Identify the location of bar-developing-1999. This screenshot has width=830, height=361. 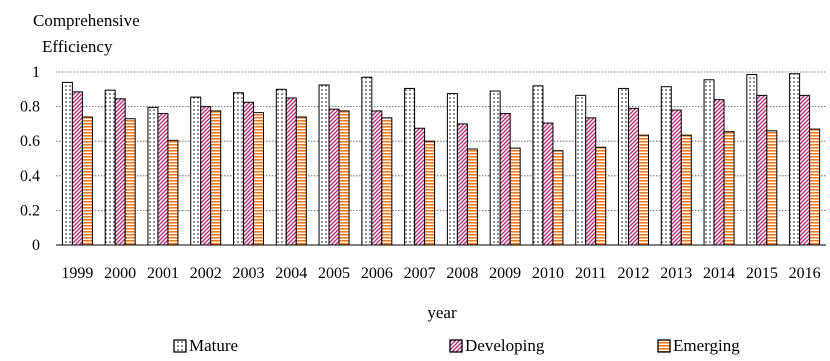
(77, 168).